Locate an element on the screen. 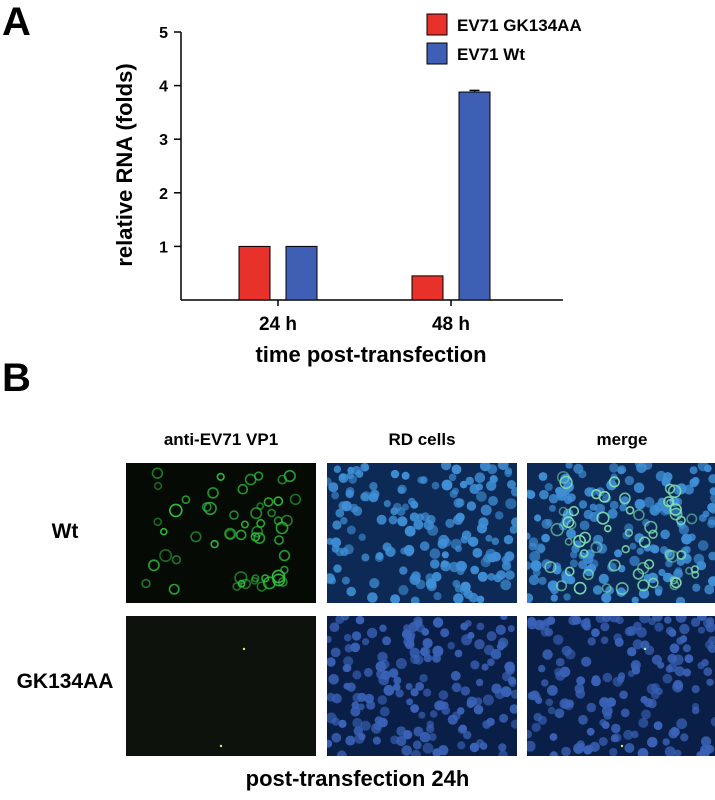  x-axis-label: time post-transfection is located at coordinates (370, 354).